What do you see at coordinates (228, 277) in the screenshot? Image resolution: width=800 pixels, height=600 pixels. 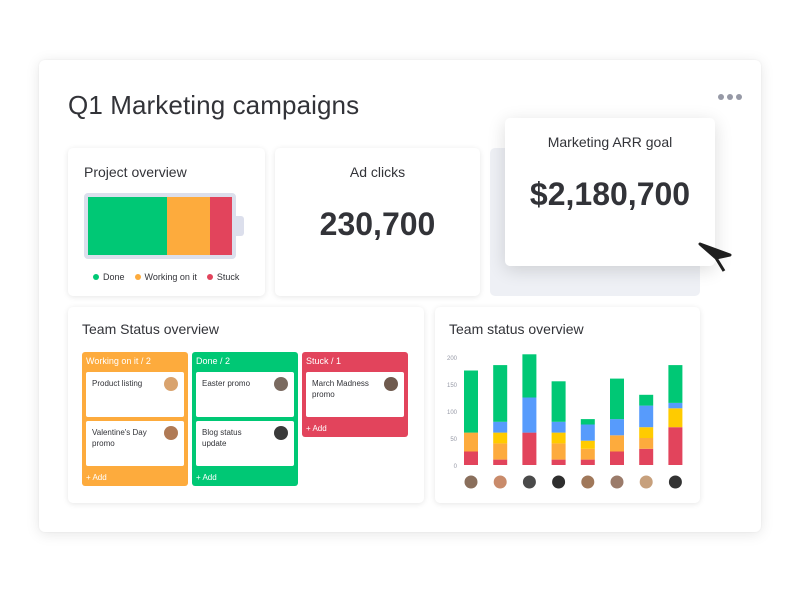 I see `legend-label: Stuck` at bounding box center [228, 277].